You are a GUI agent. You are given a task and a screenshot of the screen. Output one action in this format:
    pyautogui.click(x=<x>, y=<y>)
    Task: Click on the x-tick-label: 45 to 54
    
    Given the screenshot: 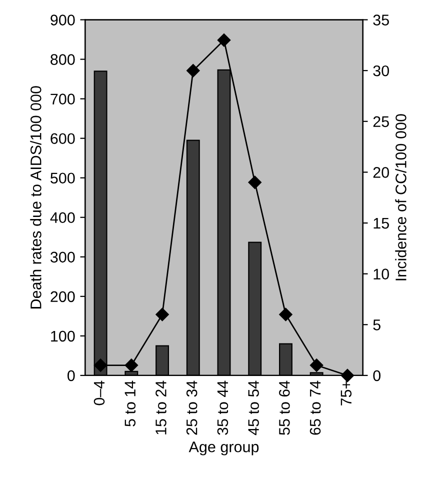 What is the action you would take?
    pyautogui.click(x=253, y=408)
    